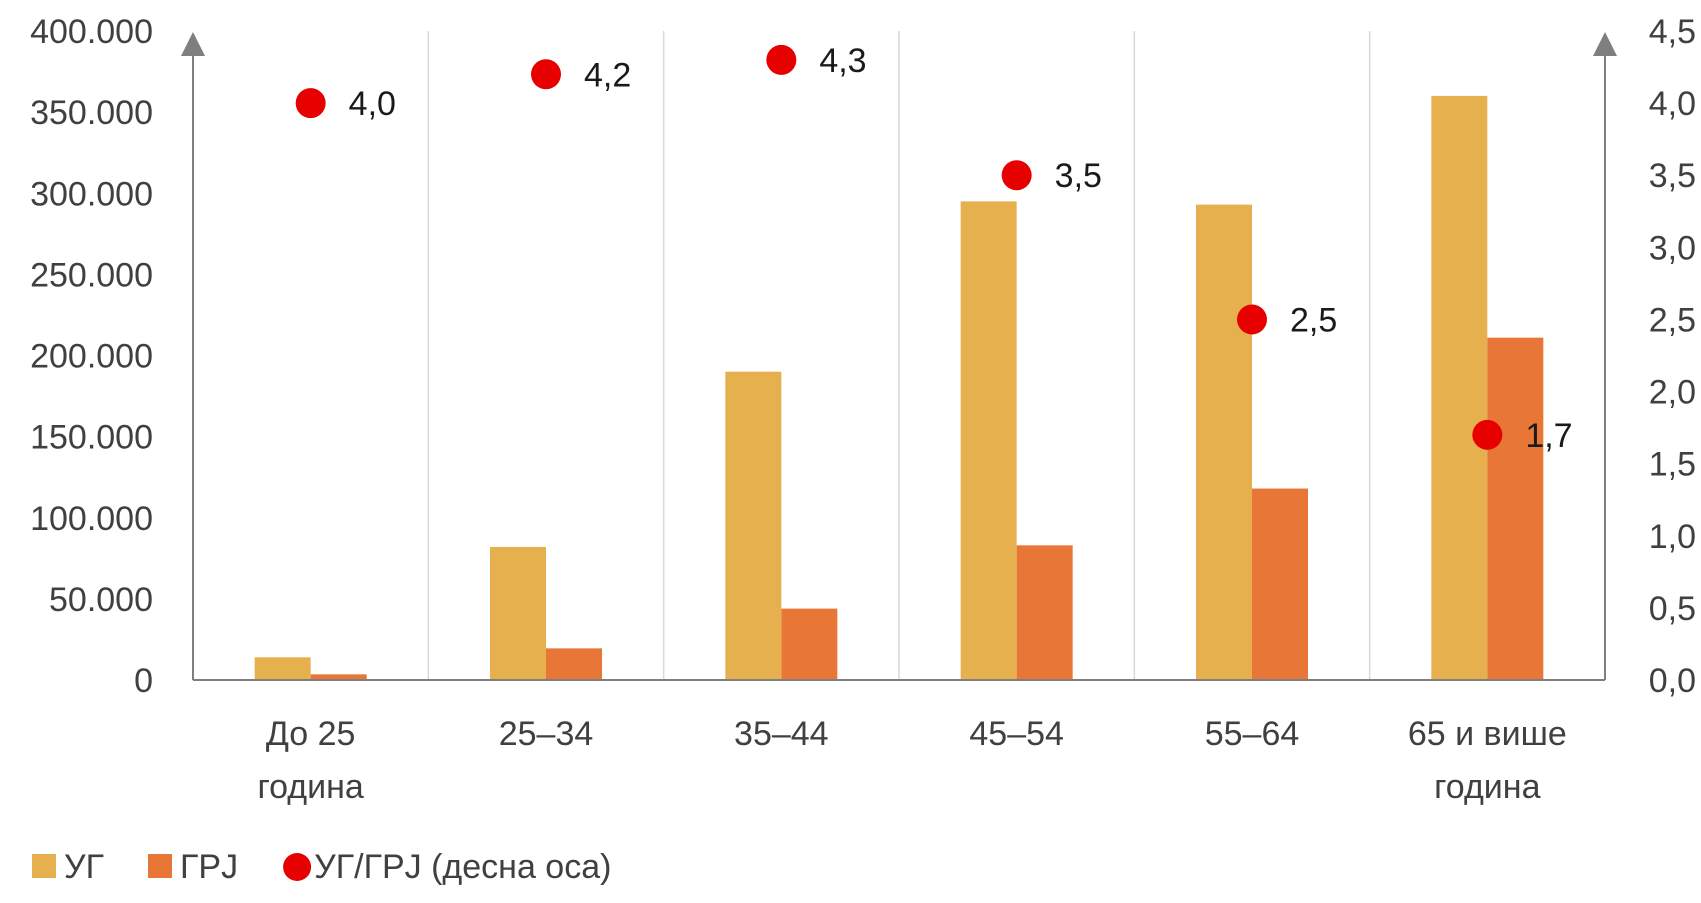 This screenshot has height=903, width=1701. Describe the element at coordinates (1672, 537) in the screenshot. I see `right-tick-label: 1,0` at that location.